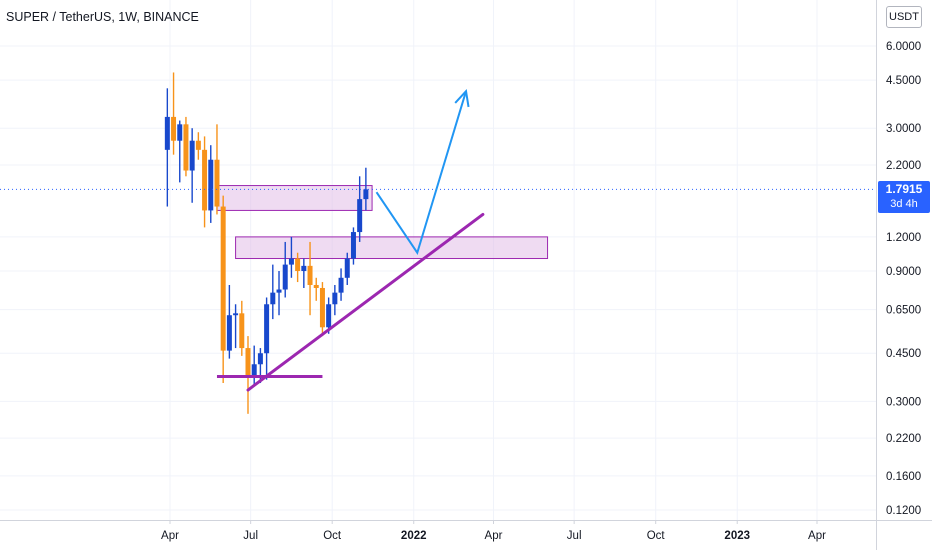  Describe the element at coordinates (903, 354) in the screenshot. I see `price-tick-label: 0.4500` at that location.